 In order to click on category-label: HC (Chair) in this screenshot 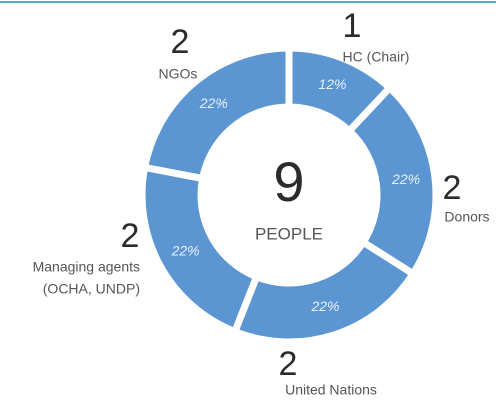, I will do `click(376, 57)`.